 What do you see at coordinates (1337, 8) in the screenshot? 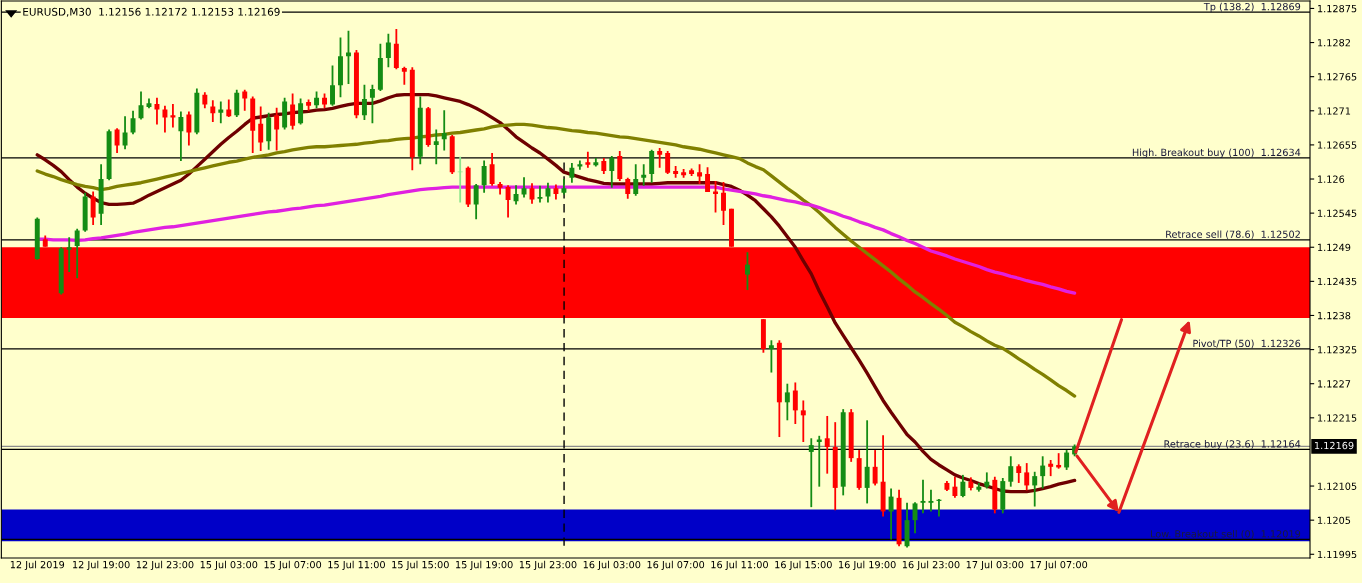
I see `y-tick-label: 1.12875` at bounding box center [1337, 8].